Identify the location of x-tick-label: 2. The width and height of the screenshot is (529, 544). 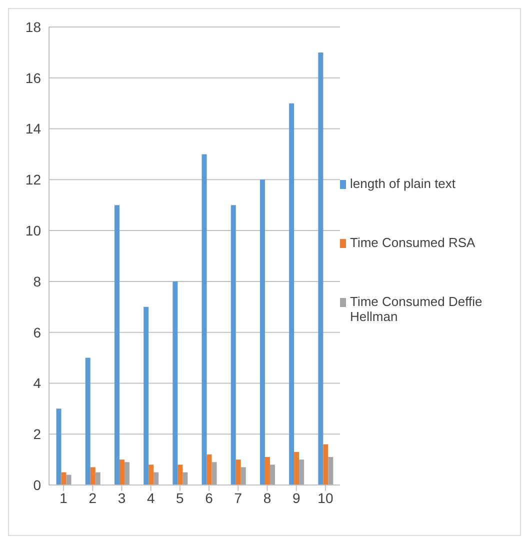
(92, 498).